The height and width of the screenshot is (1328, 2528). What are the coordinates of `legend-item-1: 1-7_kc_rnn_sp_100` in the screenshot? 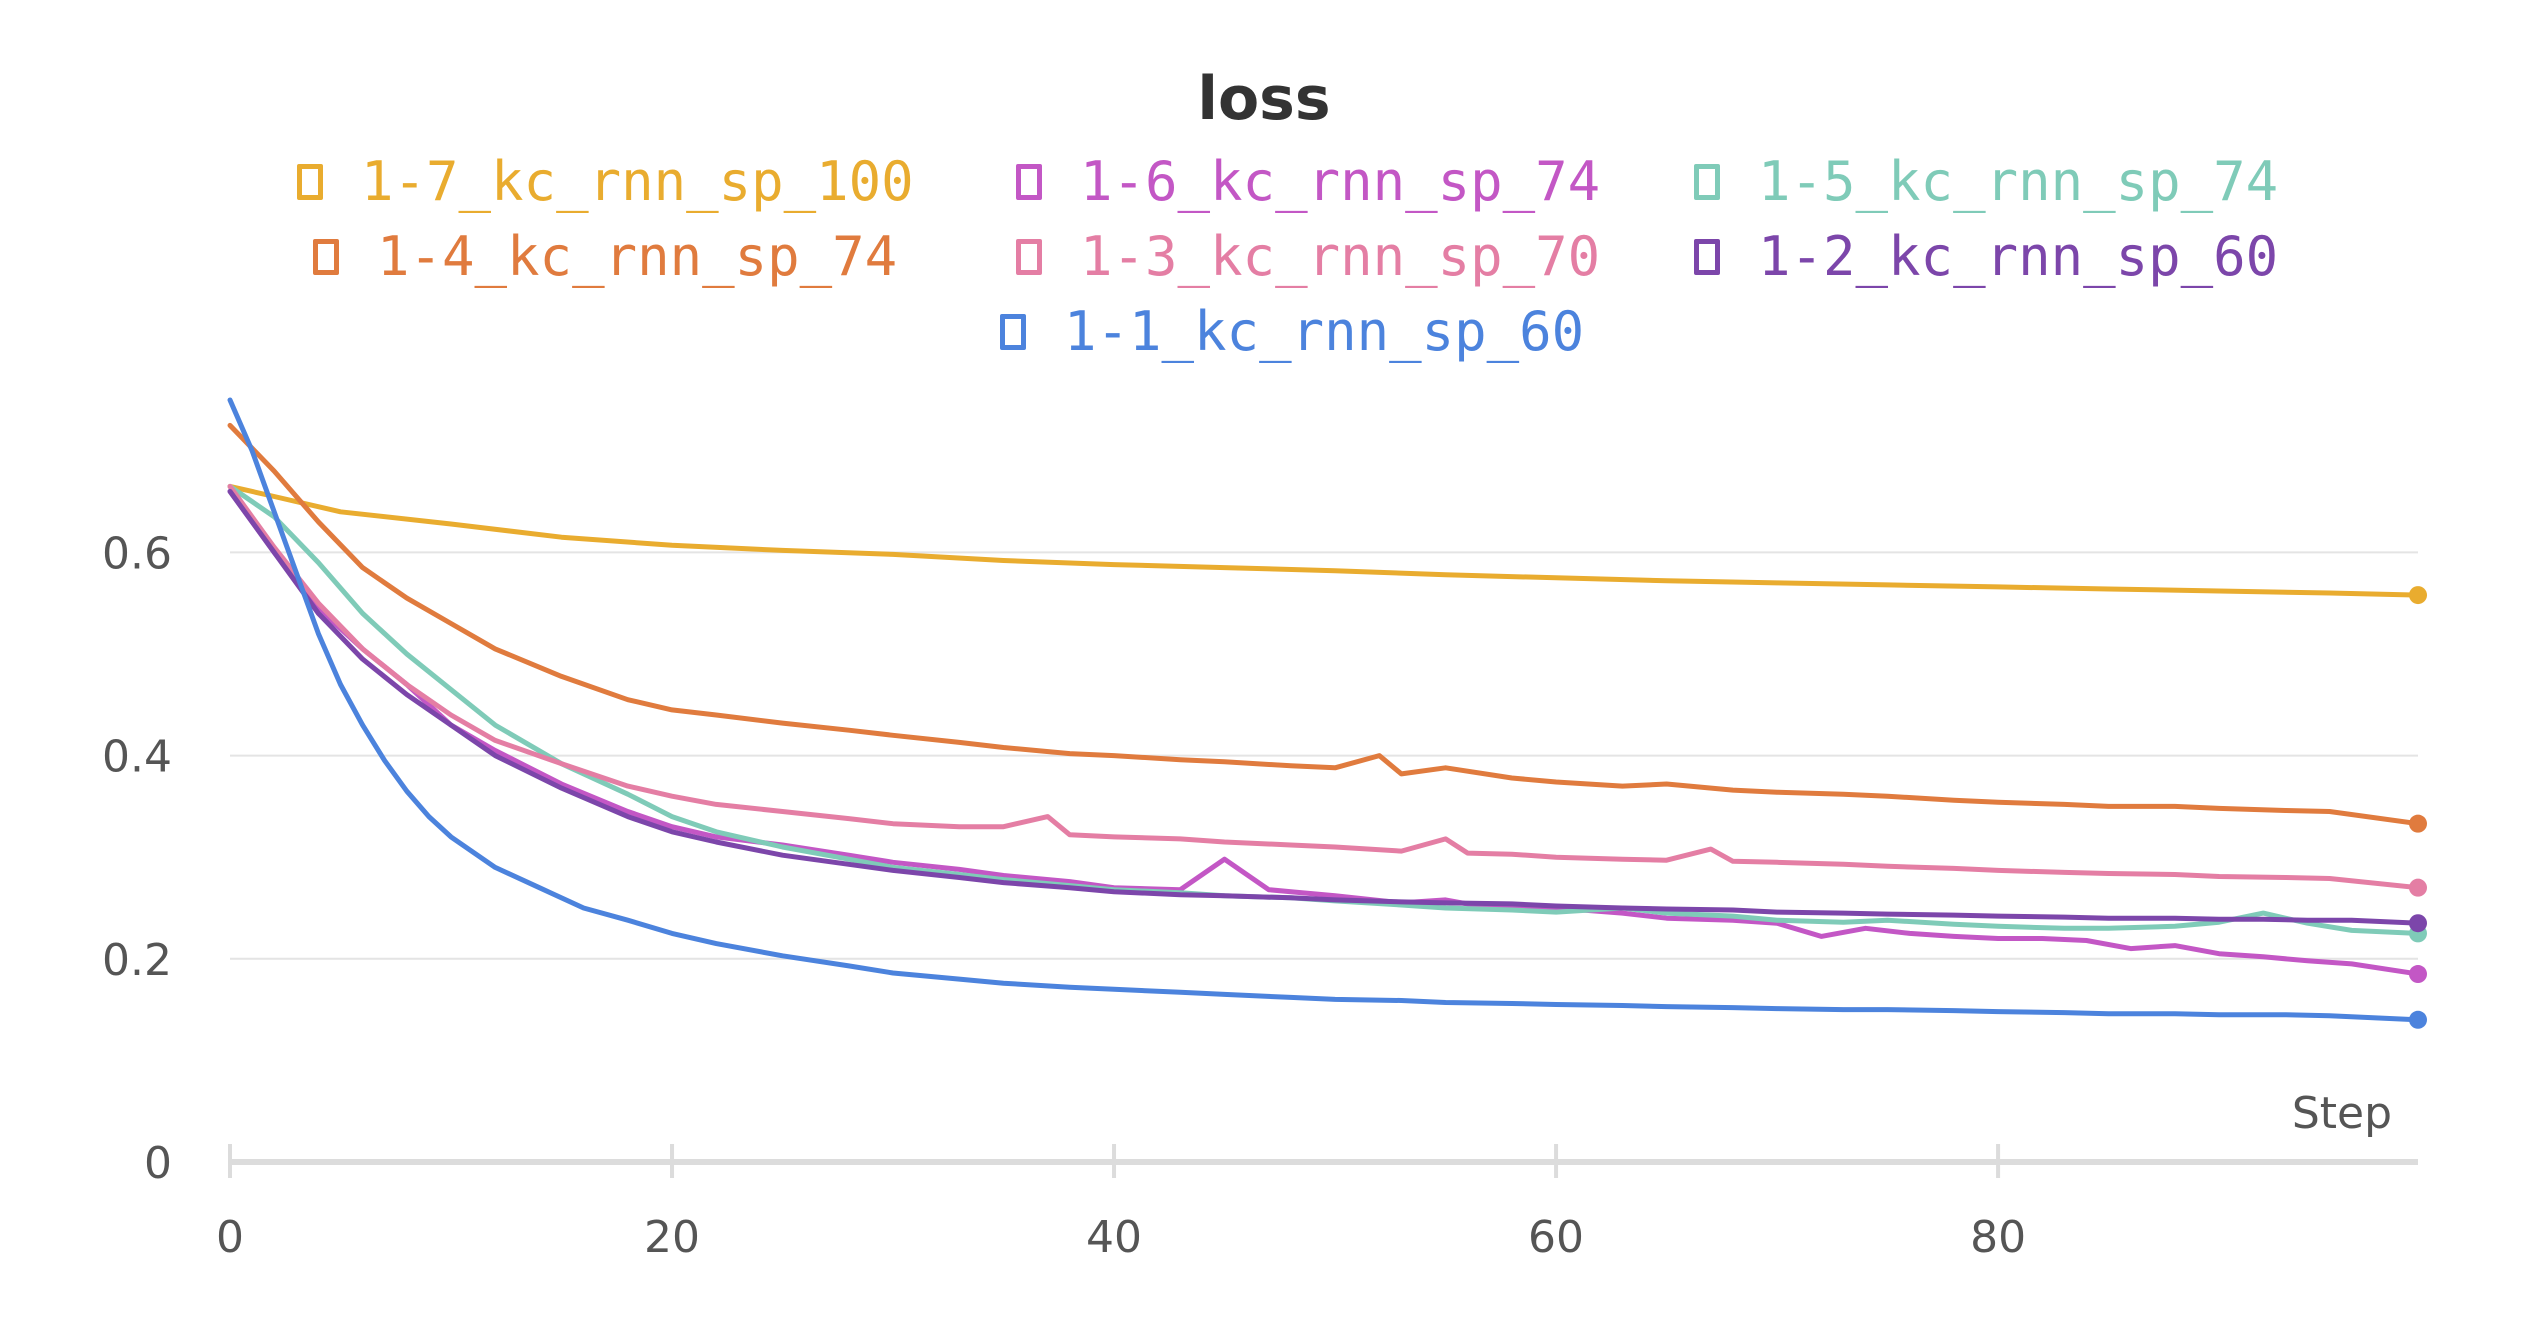 It's located at (605, 181).